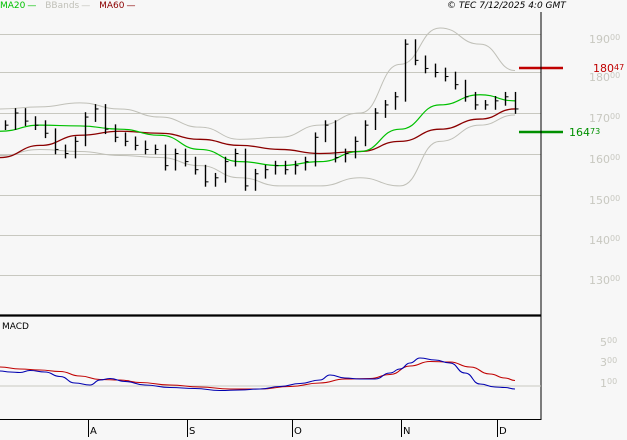  What do you see at coordinates (605, 200) in the screenshot?
I see `price-axis-label: 15000` at bounding box center [605, 200].